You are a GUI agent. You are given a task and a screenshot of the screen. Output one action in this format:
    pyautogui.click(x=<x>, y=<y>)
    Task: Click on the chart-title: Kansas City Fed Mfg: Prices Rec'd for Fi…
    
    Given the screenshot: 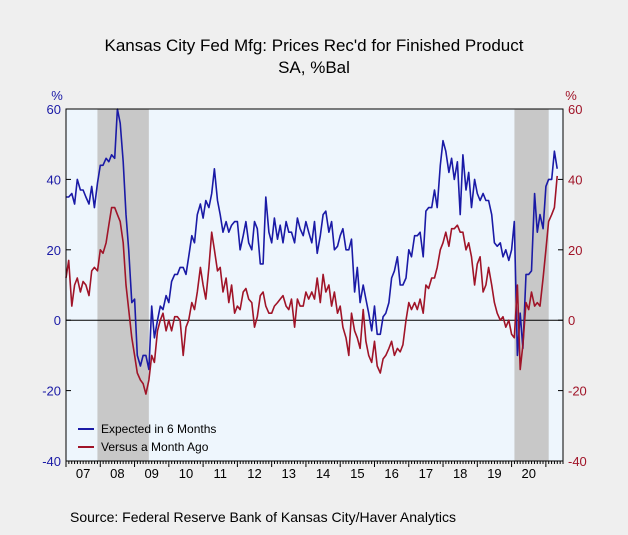 What is the action you would take?
    pyautogui.click(x=314, y=45)
    